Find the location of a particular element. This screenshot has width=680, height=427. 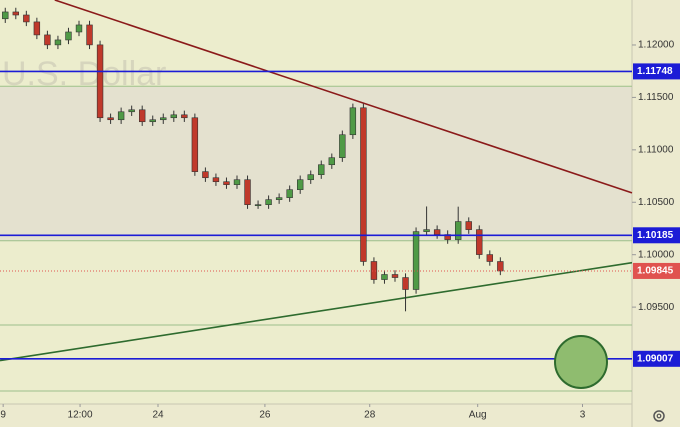

y-tick-label: 1.11500 is located at coordinates (656, 97).